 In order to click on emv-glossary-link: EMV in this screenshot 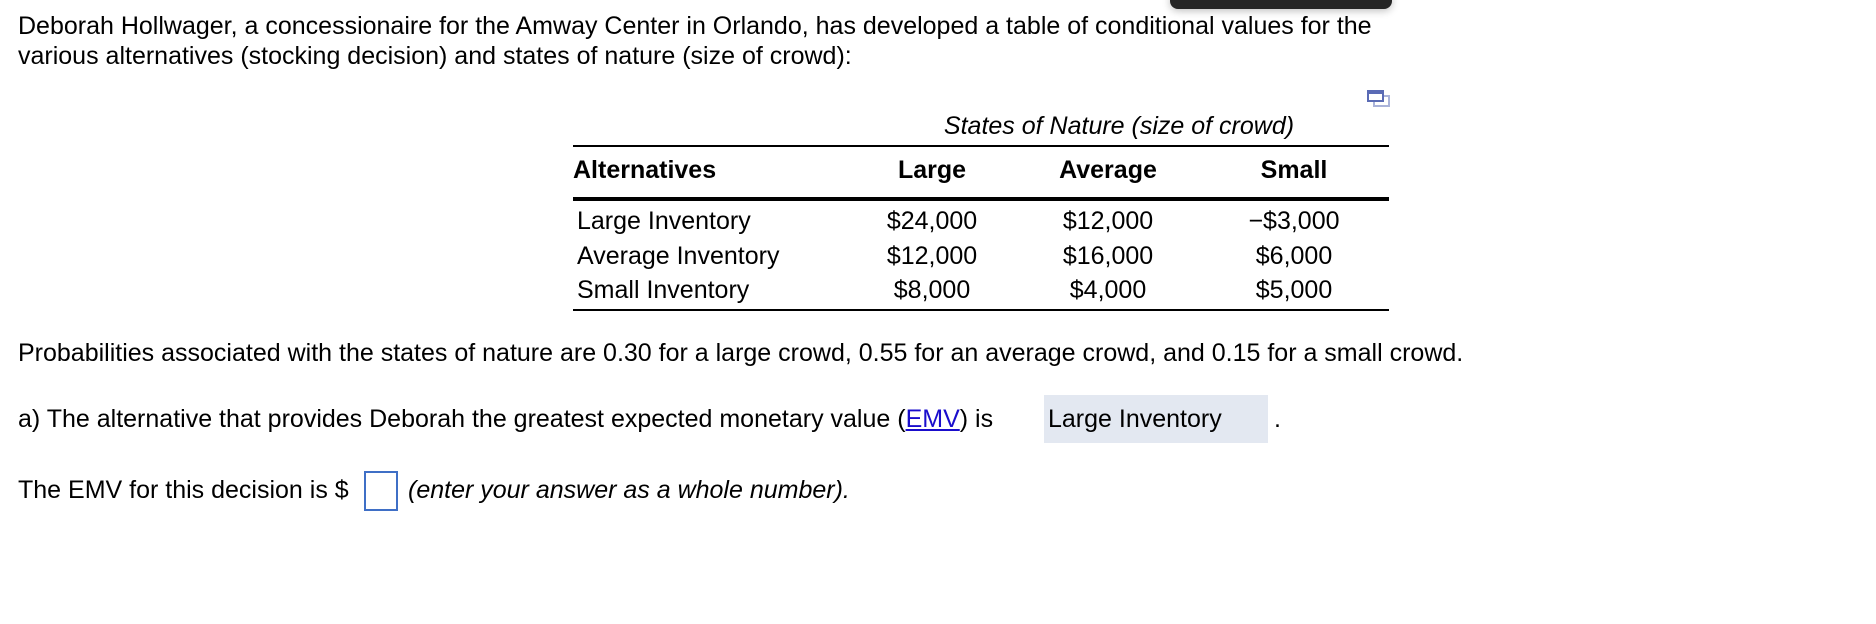, I will do `click(932, 419)`.